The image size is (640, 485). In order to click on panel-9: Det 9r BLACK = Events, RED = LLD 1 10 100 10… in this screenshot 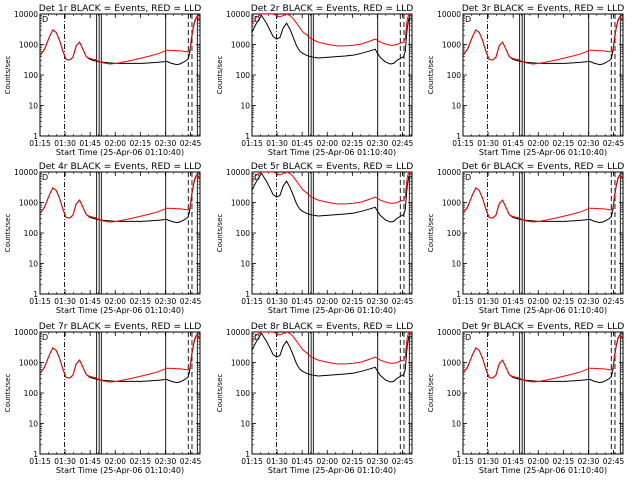, I will do `click(526, 398)`.